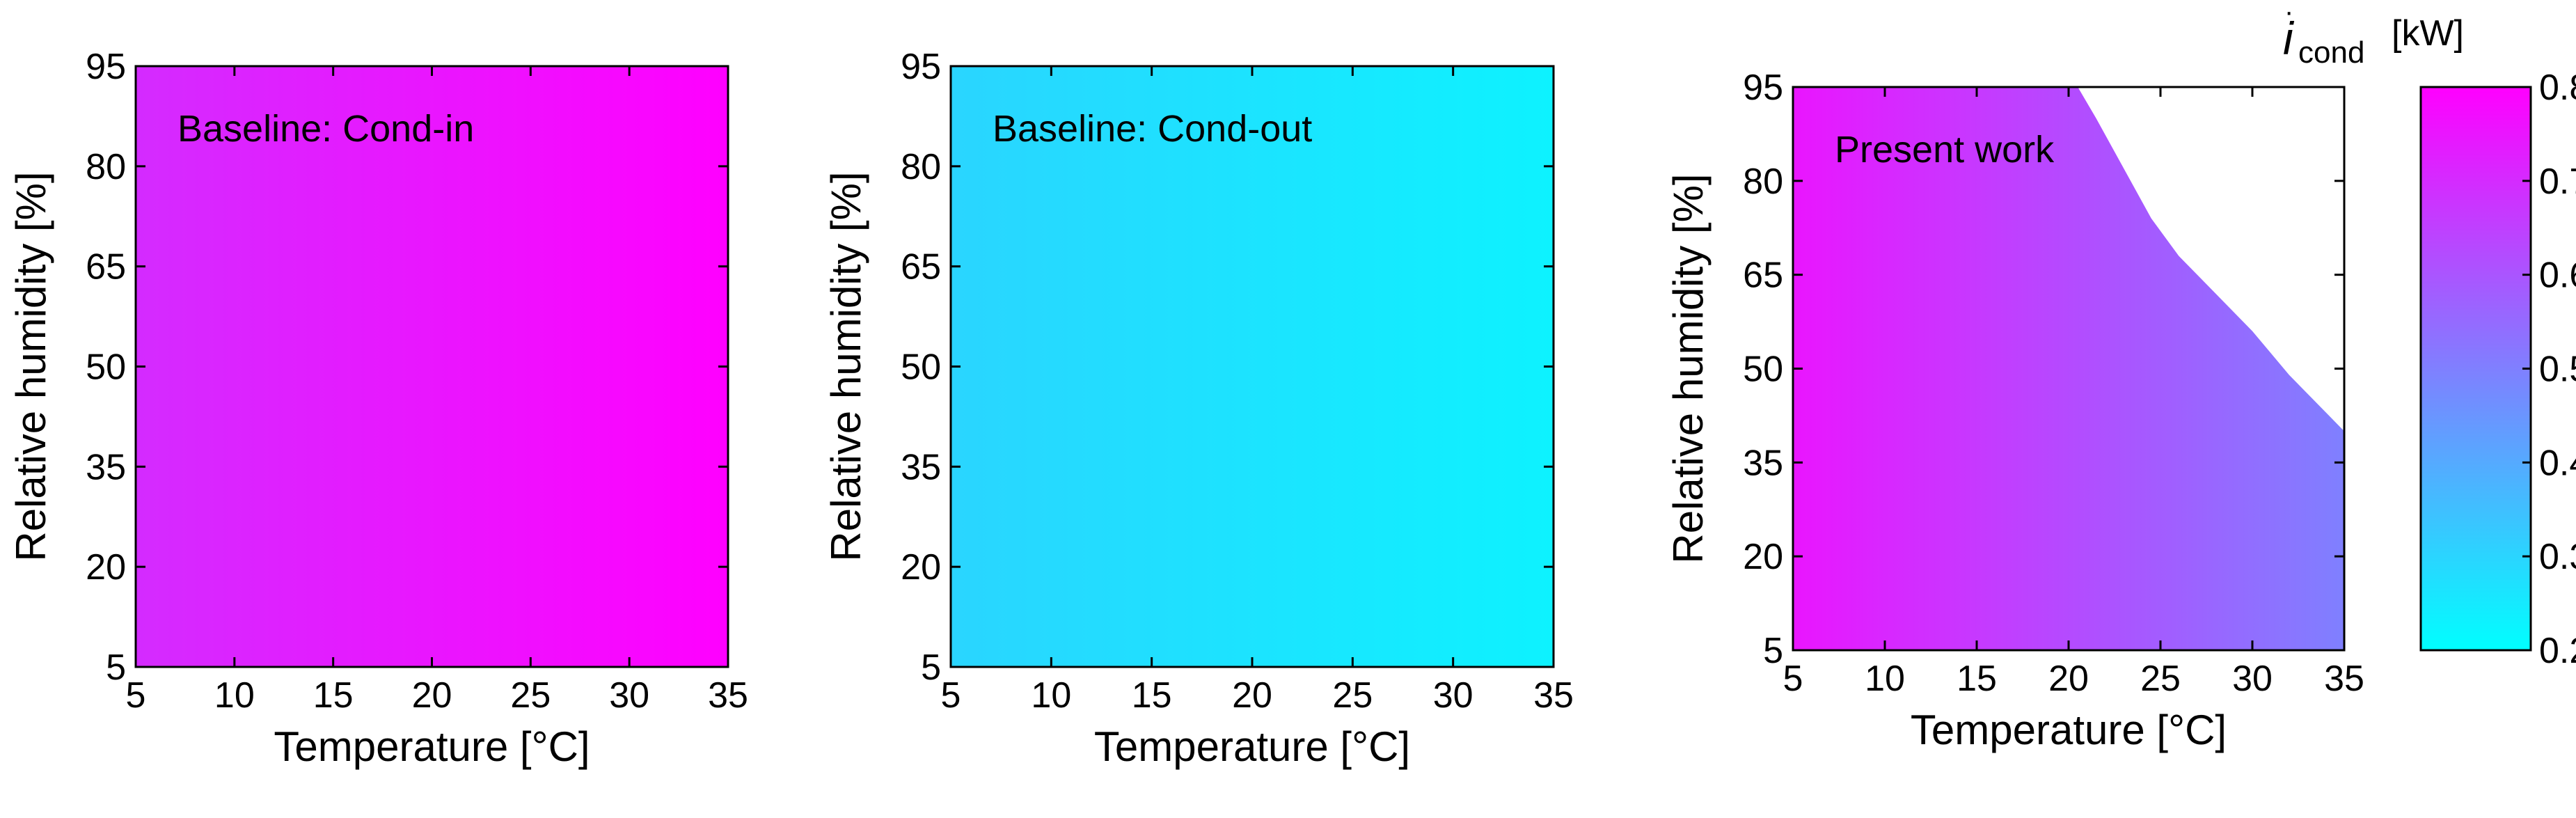  Describe the element at coordinates (2068, 369) in the screenshot. I see `heatmap-feasible-region` at that location.